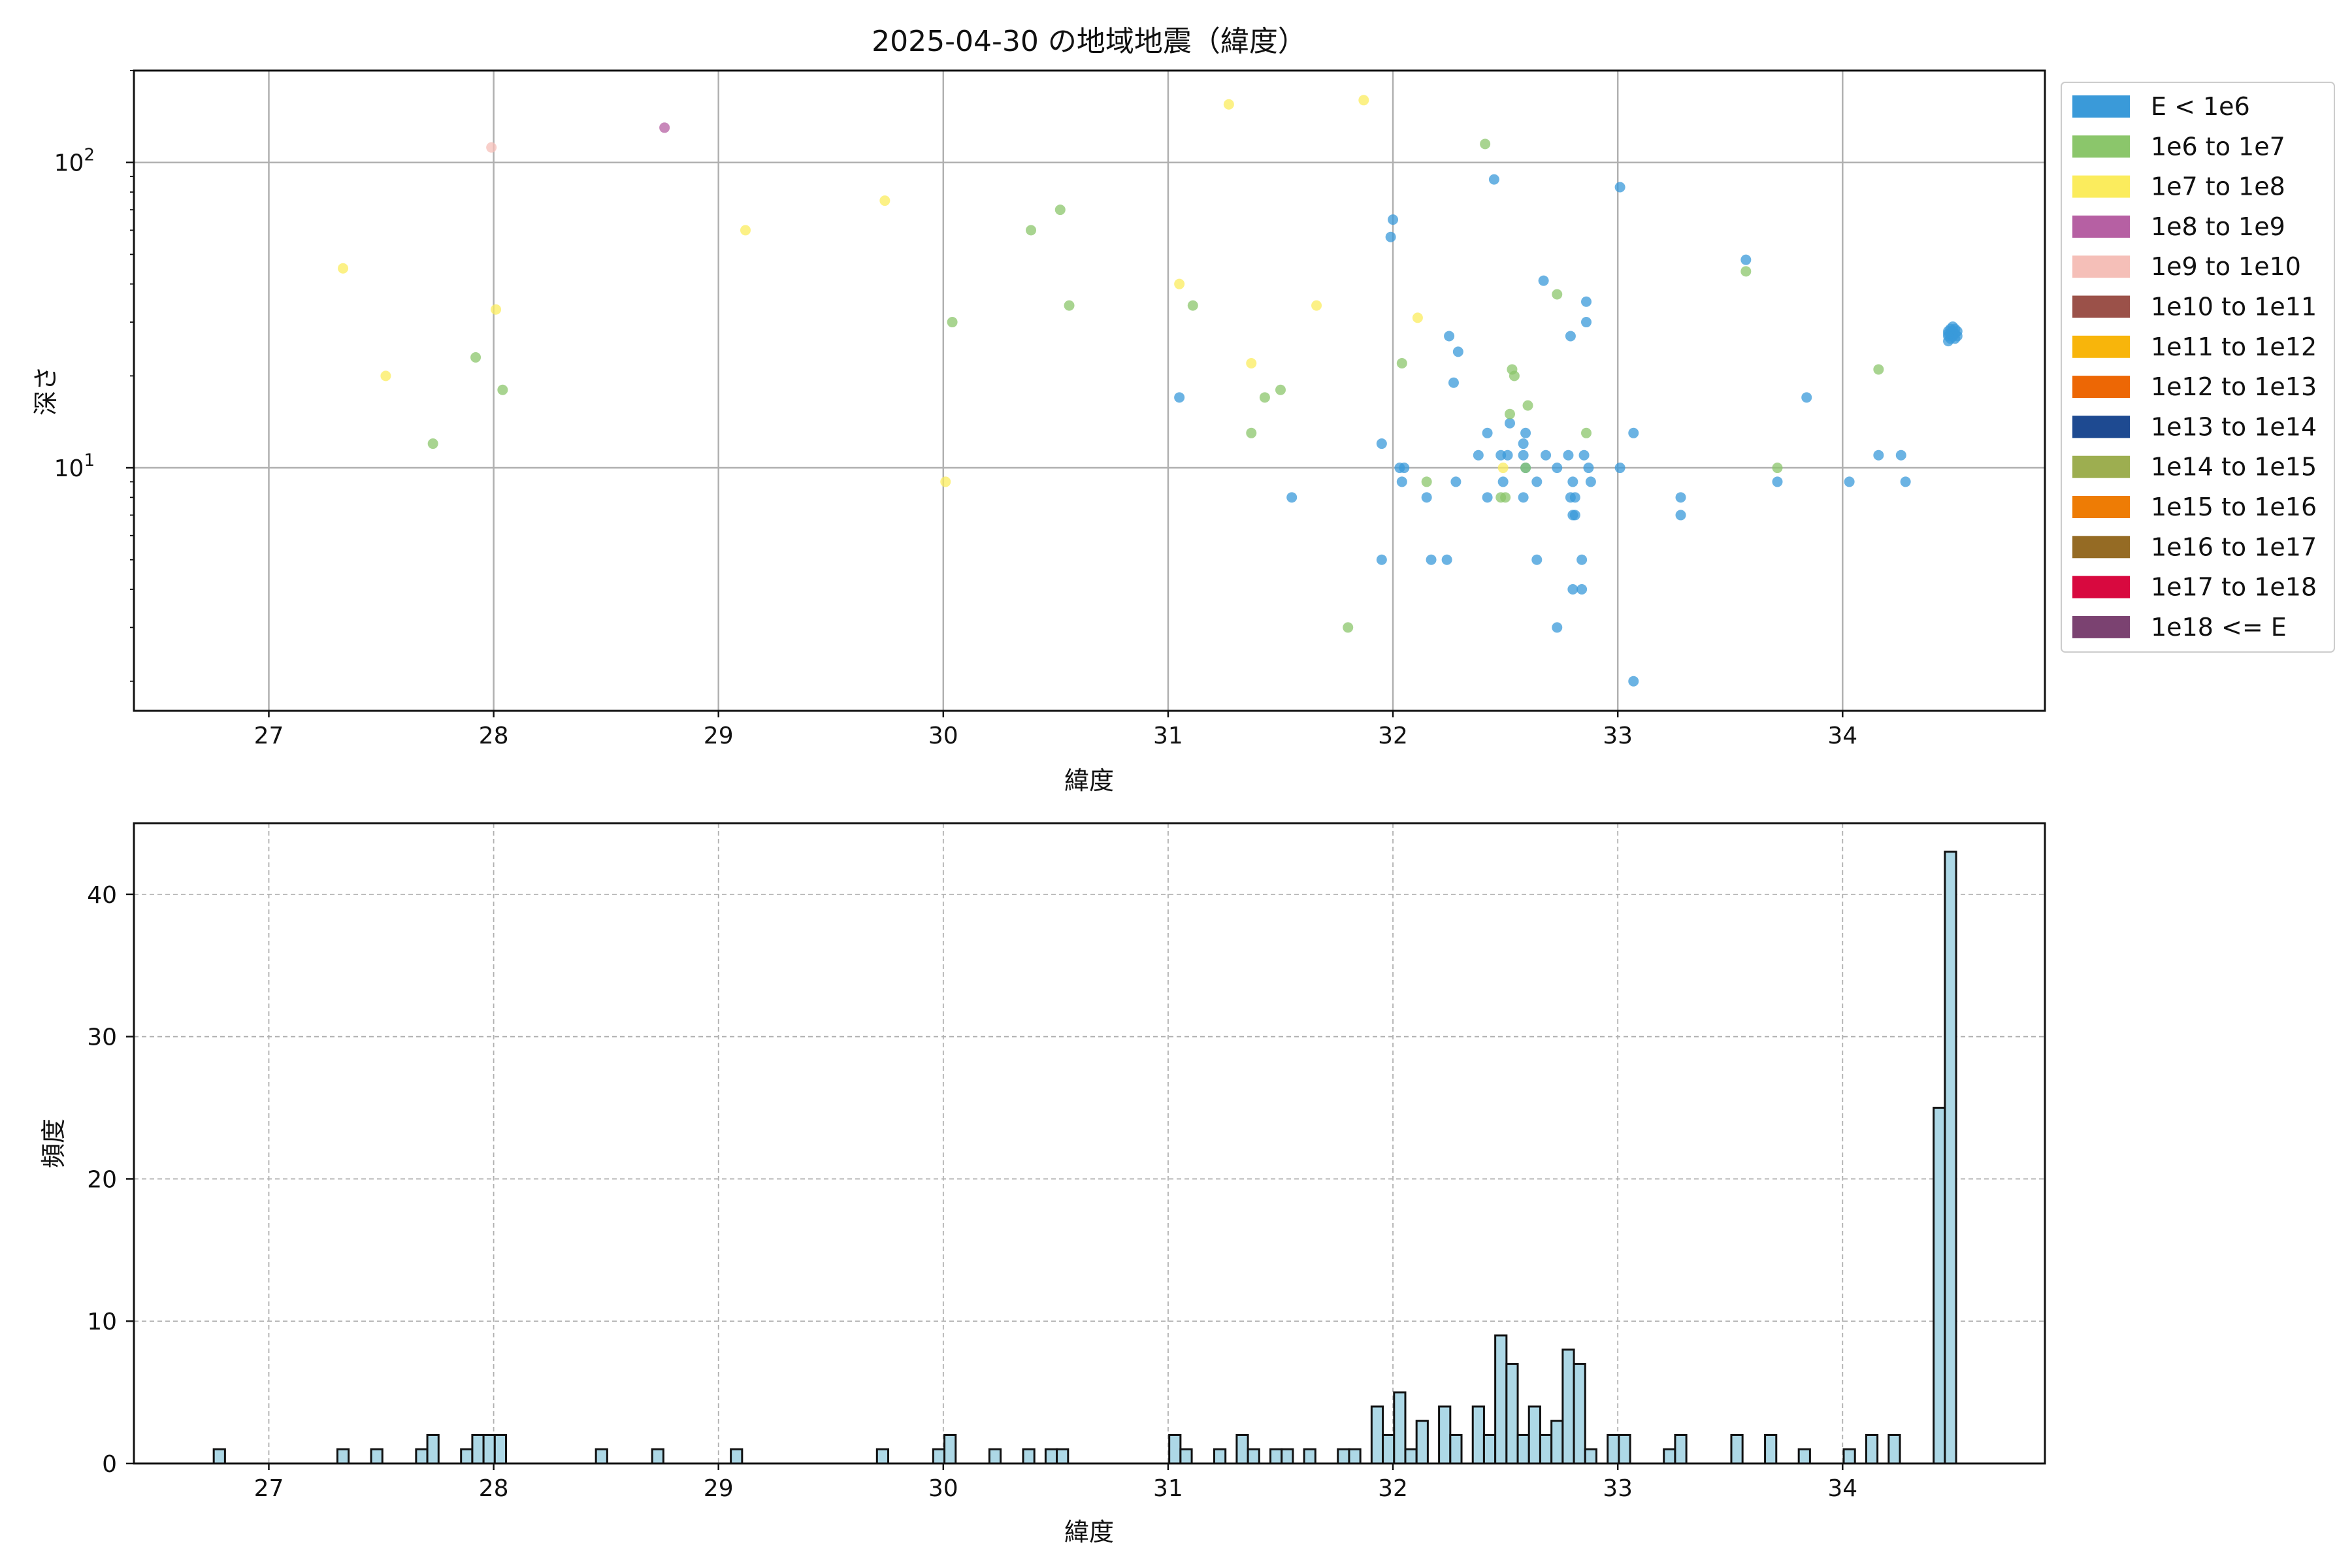  What do you see at coordinates (2234, 507) in the screenshot?
I see `legend-label: 1e15 to 1e16` at bounding box center [2234, 507].